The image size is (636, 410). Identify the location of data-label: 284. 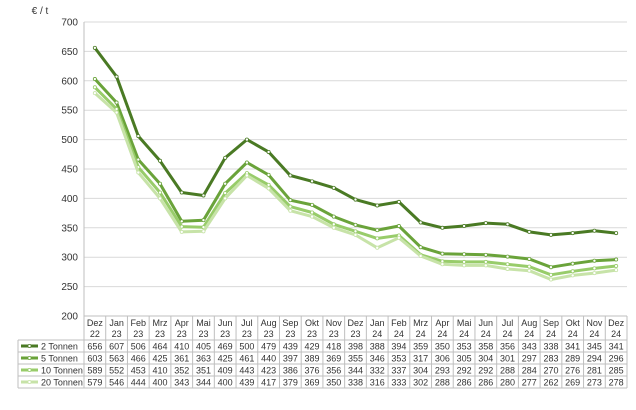
(529, 370).